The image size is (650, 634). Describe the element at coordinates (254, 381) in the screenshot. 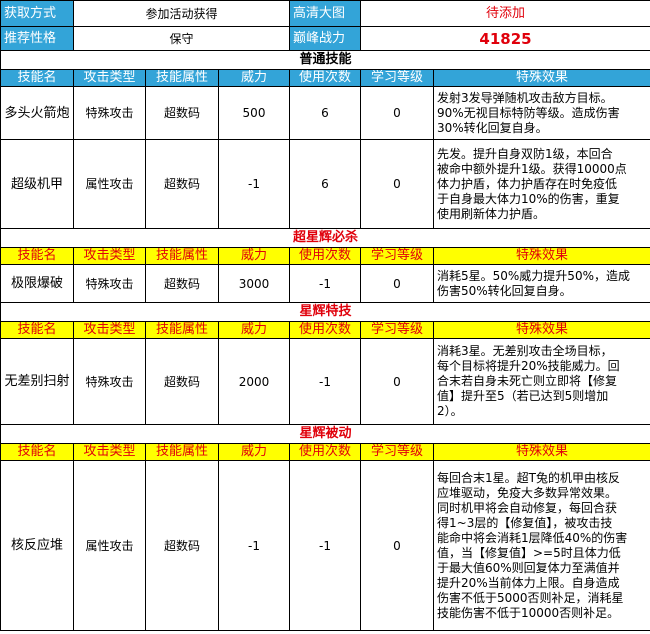

I see `skill-power: 2000` at that location.